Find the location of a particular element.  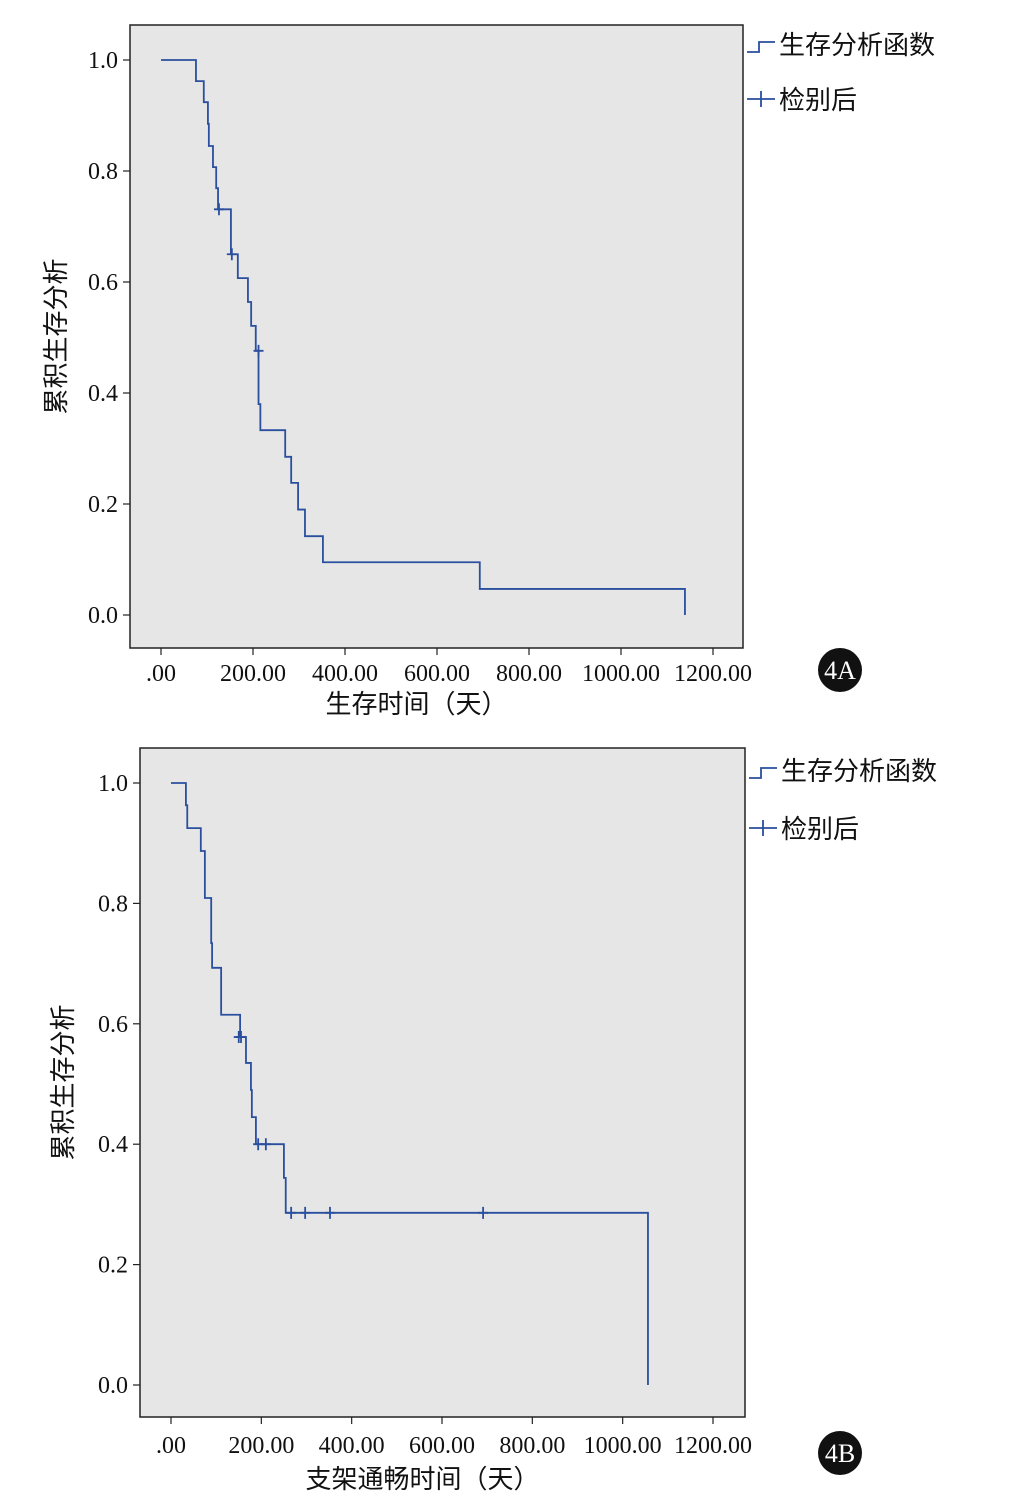

panel-label: 4B is located at coordinates (840, 1453).